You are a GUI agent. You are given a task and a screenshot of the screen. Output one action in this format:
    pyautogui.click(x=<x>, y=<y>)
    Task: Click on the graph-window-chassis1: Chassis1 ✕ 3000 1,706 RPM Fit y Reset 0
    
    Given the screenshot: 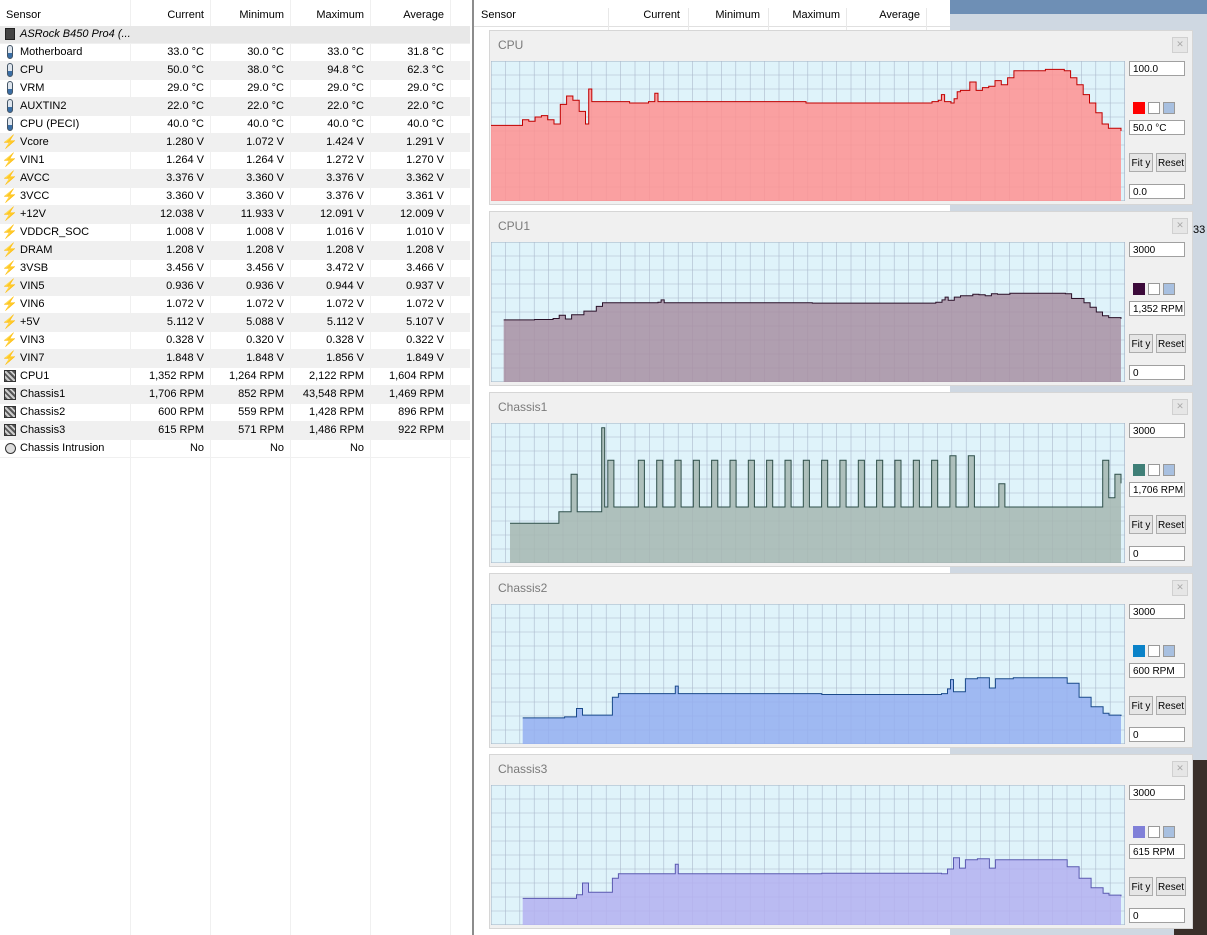 What is the action you would take?
    pyautogui.click(x=841, y=479)
    